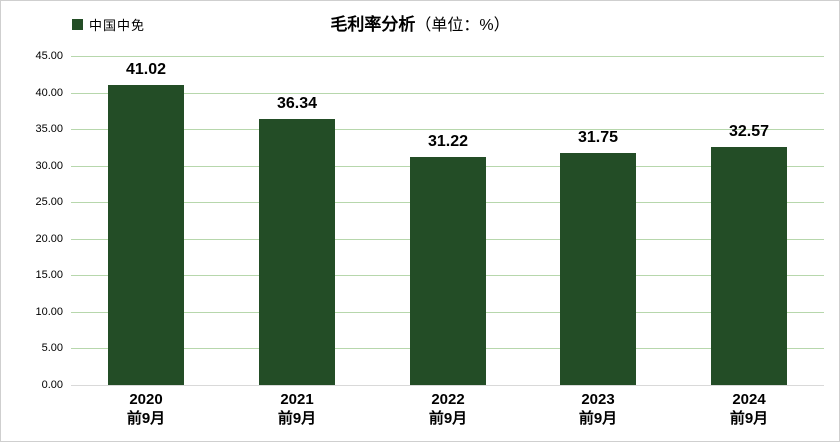 The image size is (840, 442). What do you see at coordinates (462, 25) in the screenshot?
I see `chart-title-suffix: （单位：%）` at bounding box center [462, 25].